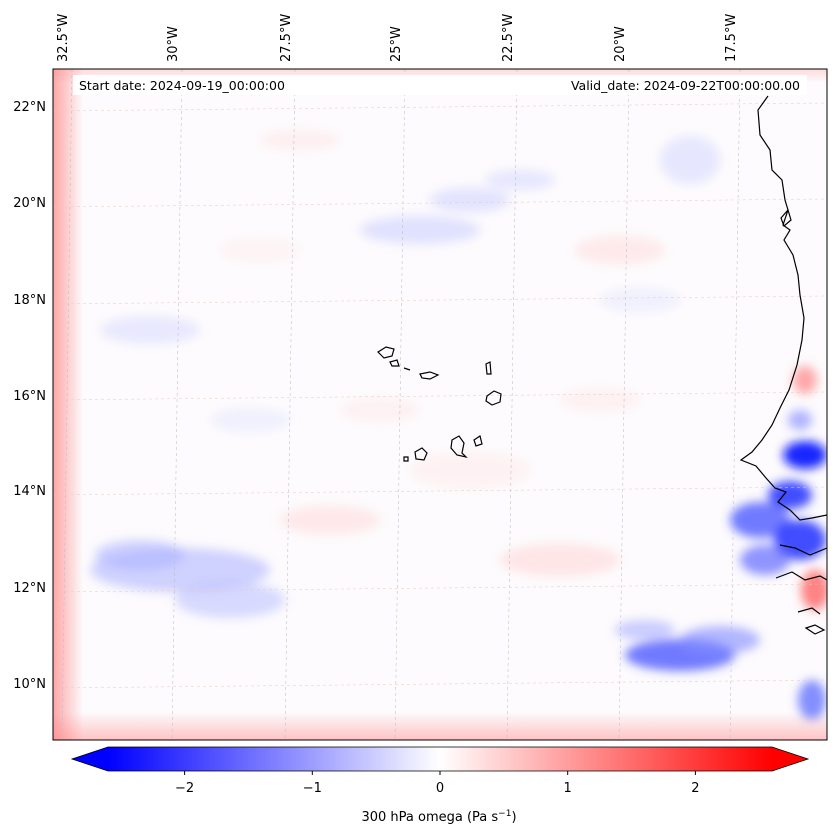 The height and width of the screenshot is (839, 837). I want to click on left-boundary-strip, so click(68, 404).